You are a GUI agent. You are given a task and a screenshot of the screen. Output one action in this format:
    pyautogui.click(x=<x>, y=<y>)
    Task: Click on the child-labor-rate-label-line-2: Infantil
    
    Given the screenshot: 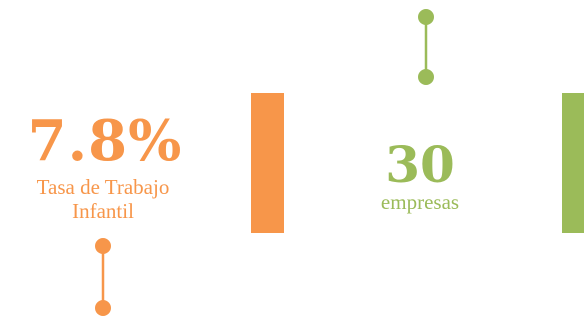 What is the action you would take?
    pyautogui.click(x=103, y=211)
    